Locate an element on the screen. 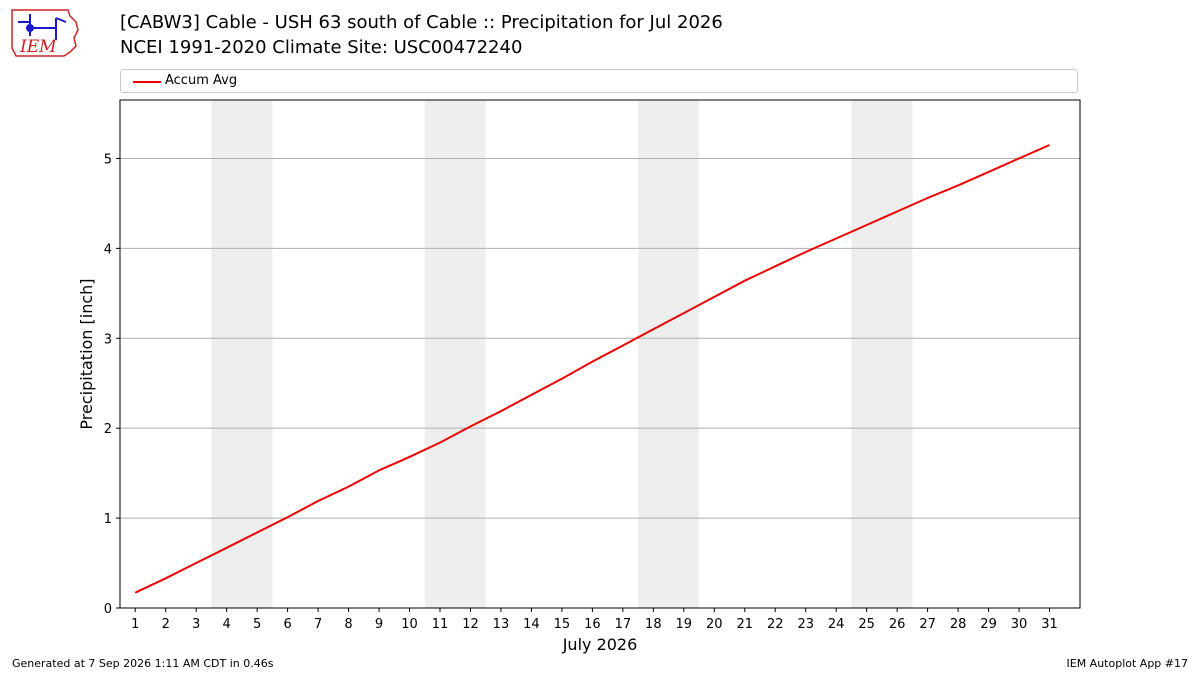 Image resolution: width=1200 pixels, height=675 pixels. x-tick-label: 6 is located at coordinates (287, 624).